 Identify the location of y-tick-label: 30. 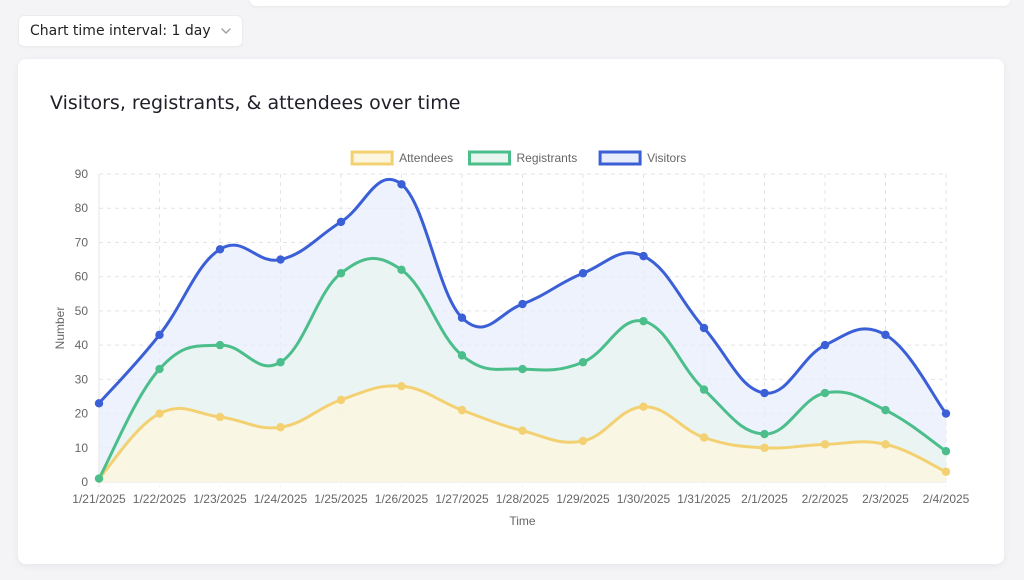
(82, 379).